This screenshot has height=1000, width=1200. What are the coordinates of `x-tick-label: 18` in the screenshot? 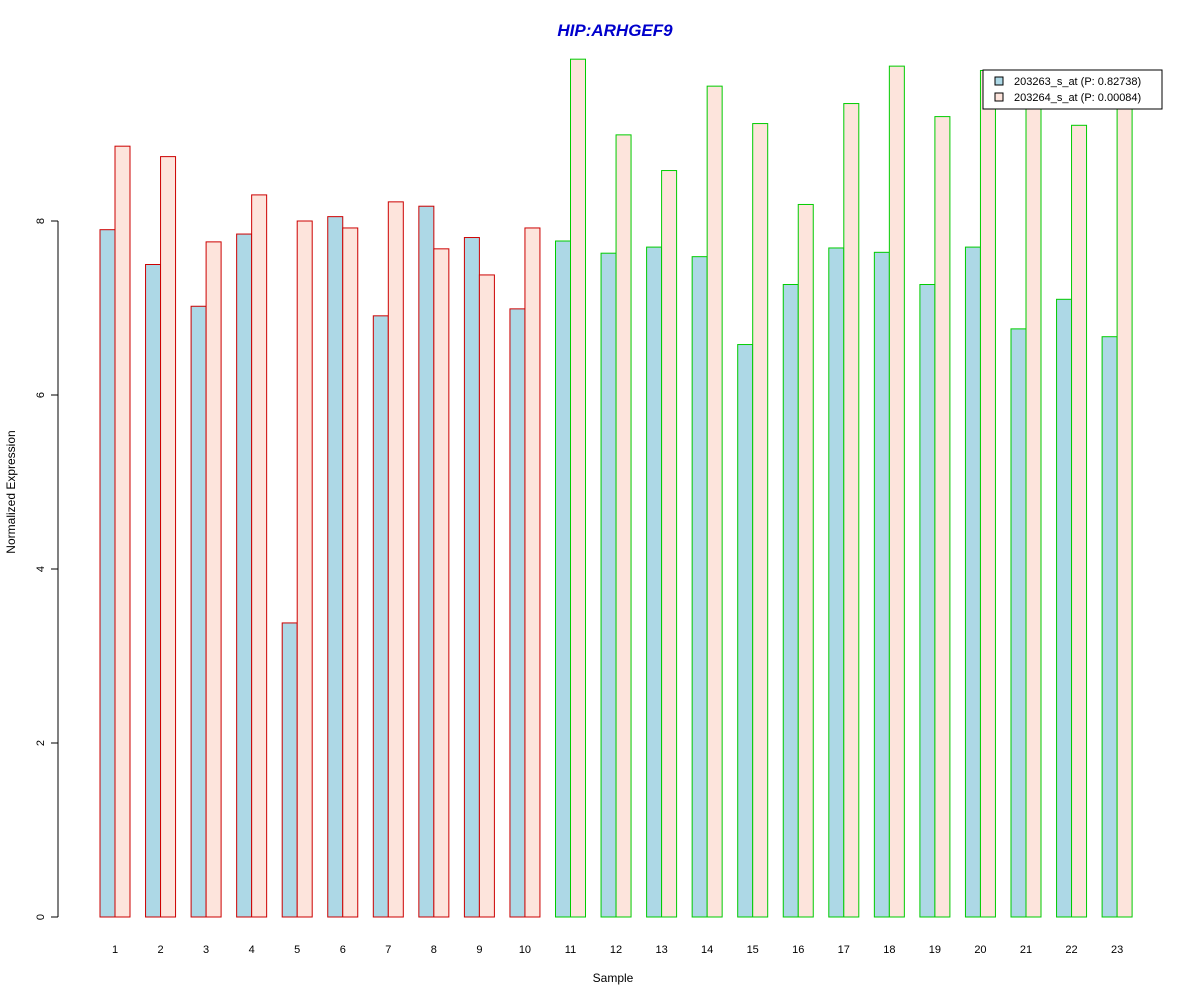 It's located at (889, 950).